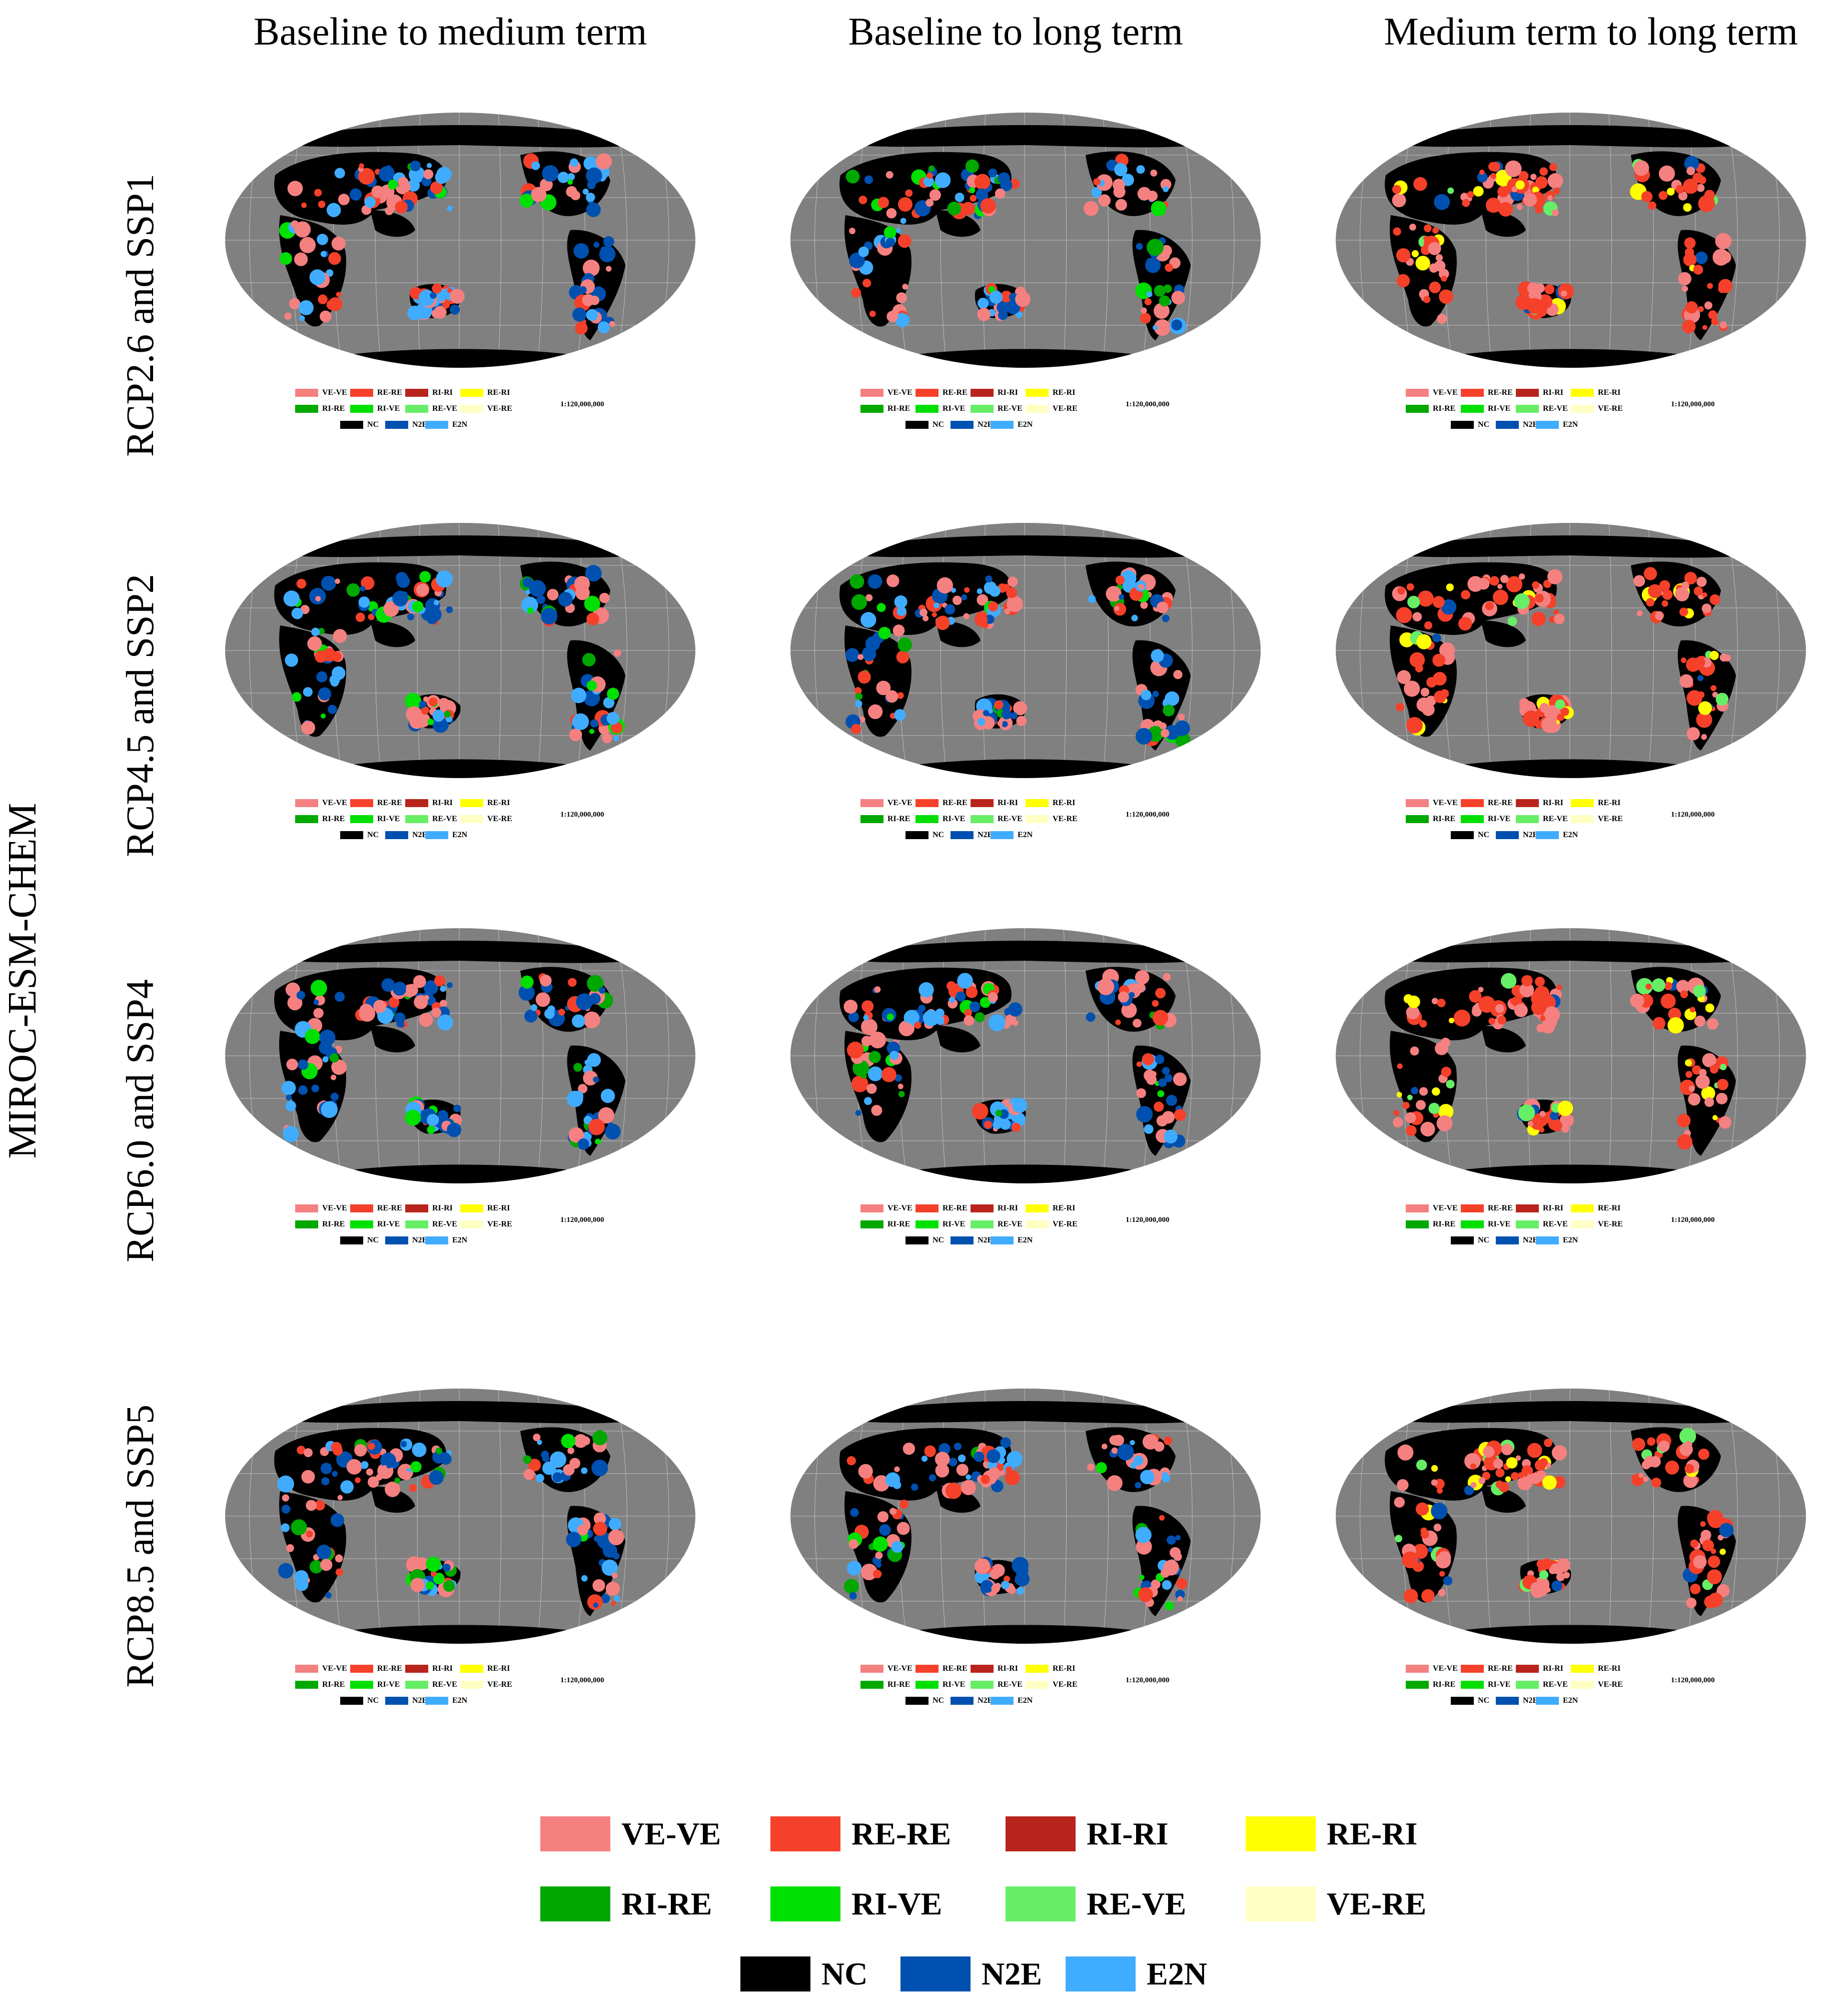 Image resolution: width=1848 pixels, height=2009 pixels. What do you see at coordinates (1553, 803) in the screenshot?
I see `mini-legend-label: RI-RI` at bounding box center [1553, 803].